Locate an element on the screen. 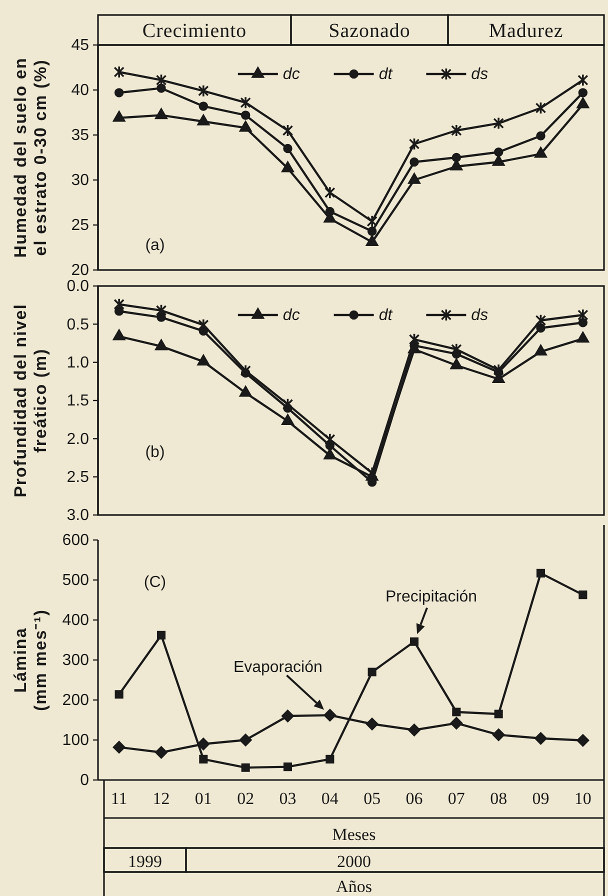 This screenshot has height=896, width=608. x-tick-label: 03 is located at coordinates (287, 798).